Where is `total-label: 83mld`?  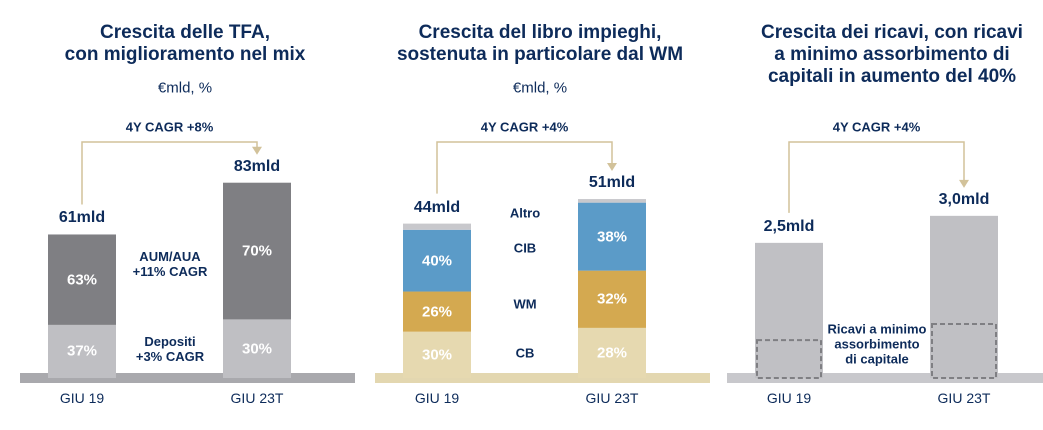 total-label: 83mld is located at coordinates (257, 166).